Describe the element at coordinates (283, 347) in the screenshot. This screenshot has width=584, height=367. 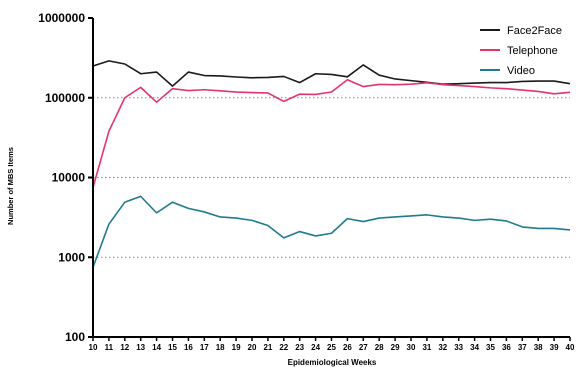
I see `x-tick-label: 22` at that location.